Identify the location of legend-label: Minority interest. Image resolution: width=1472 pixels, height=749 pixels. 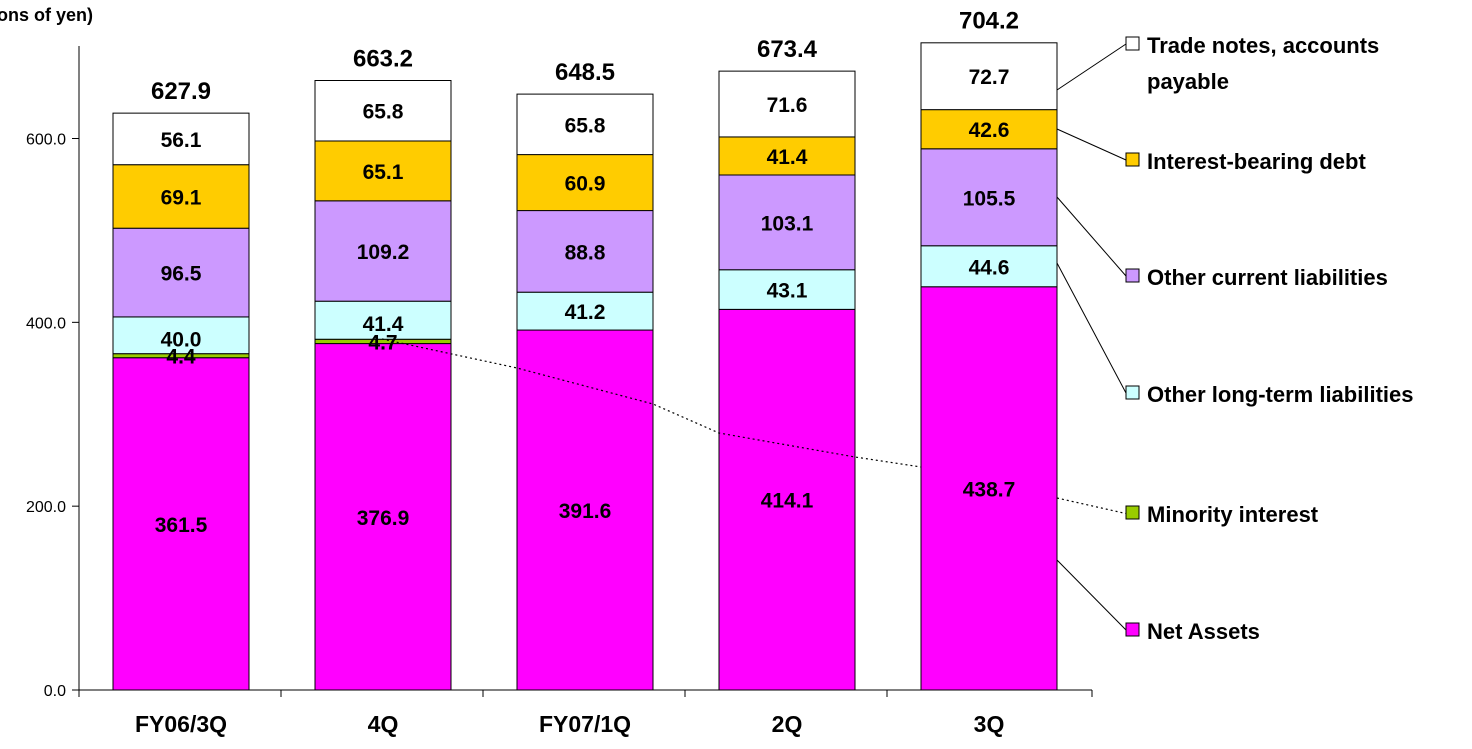
(1233, 514).